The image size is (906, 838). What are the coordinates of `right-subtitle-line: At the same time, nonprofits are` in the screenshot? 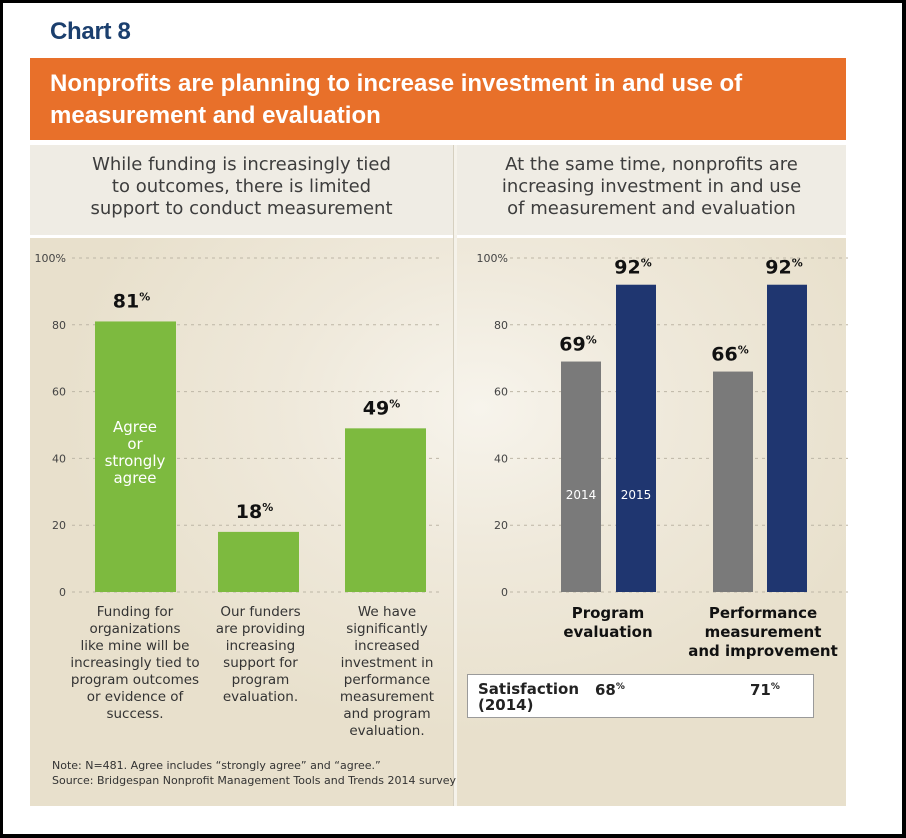 It's located at (651, 164).